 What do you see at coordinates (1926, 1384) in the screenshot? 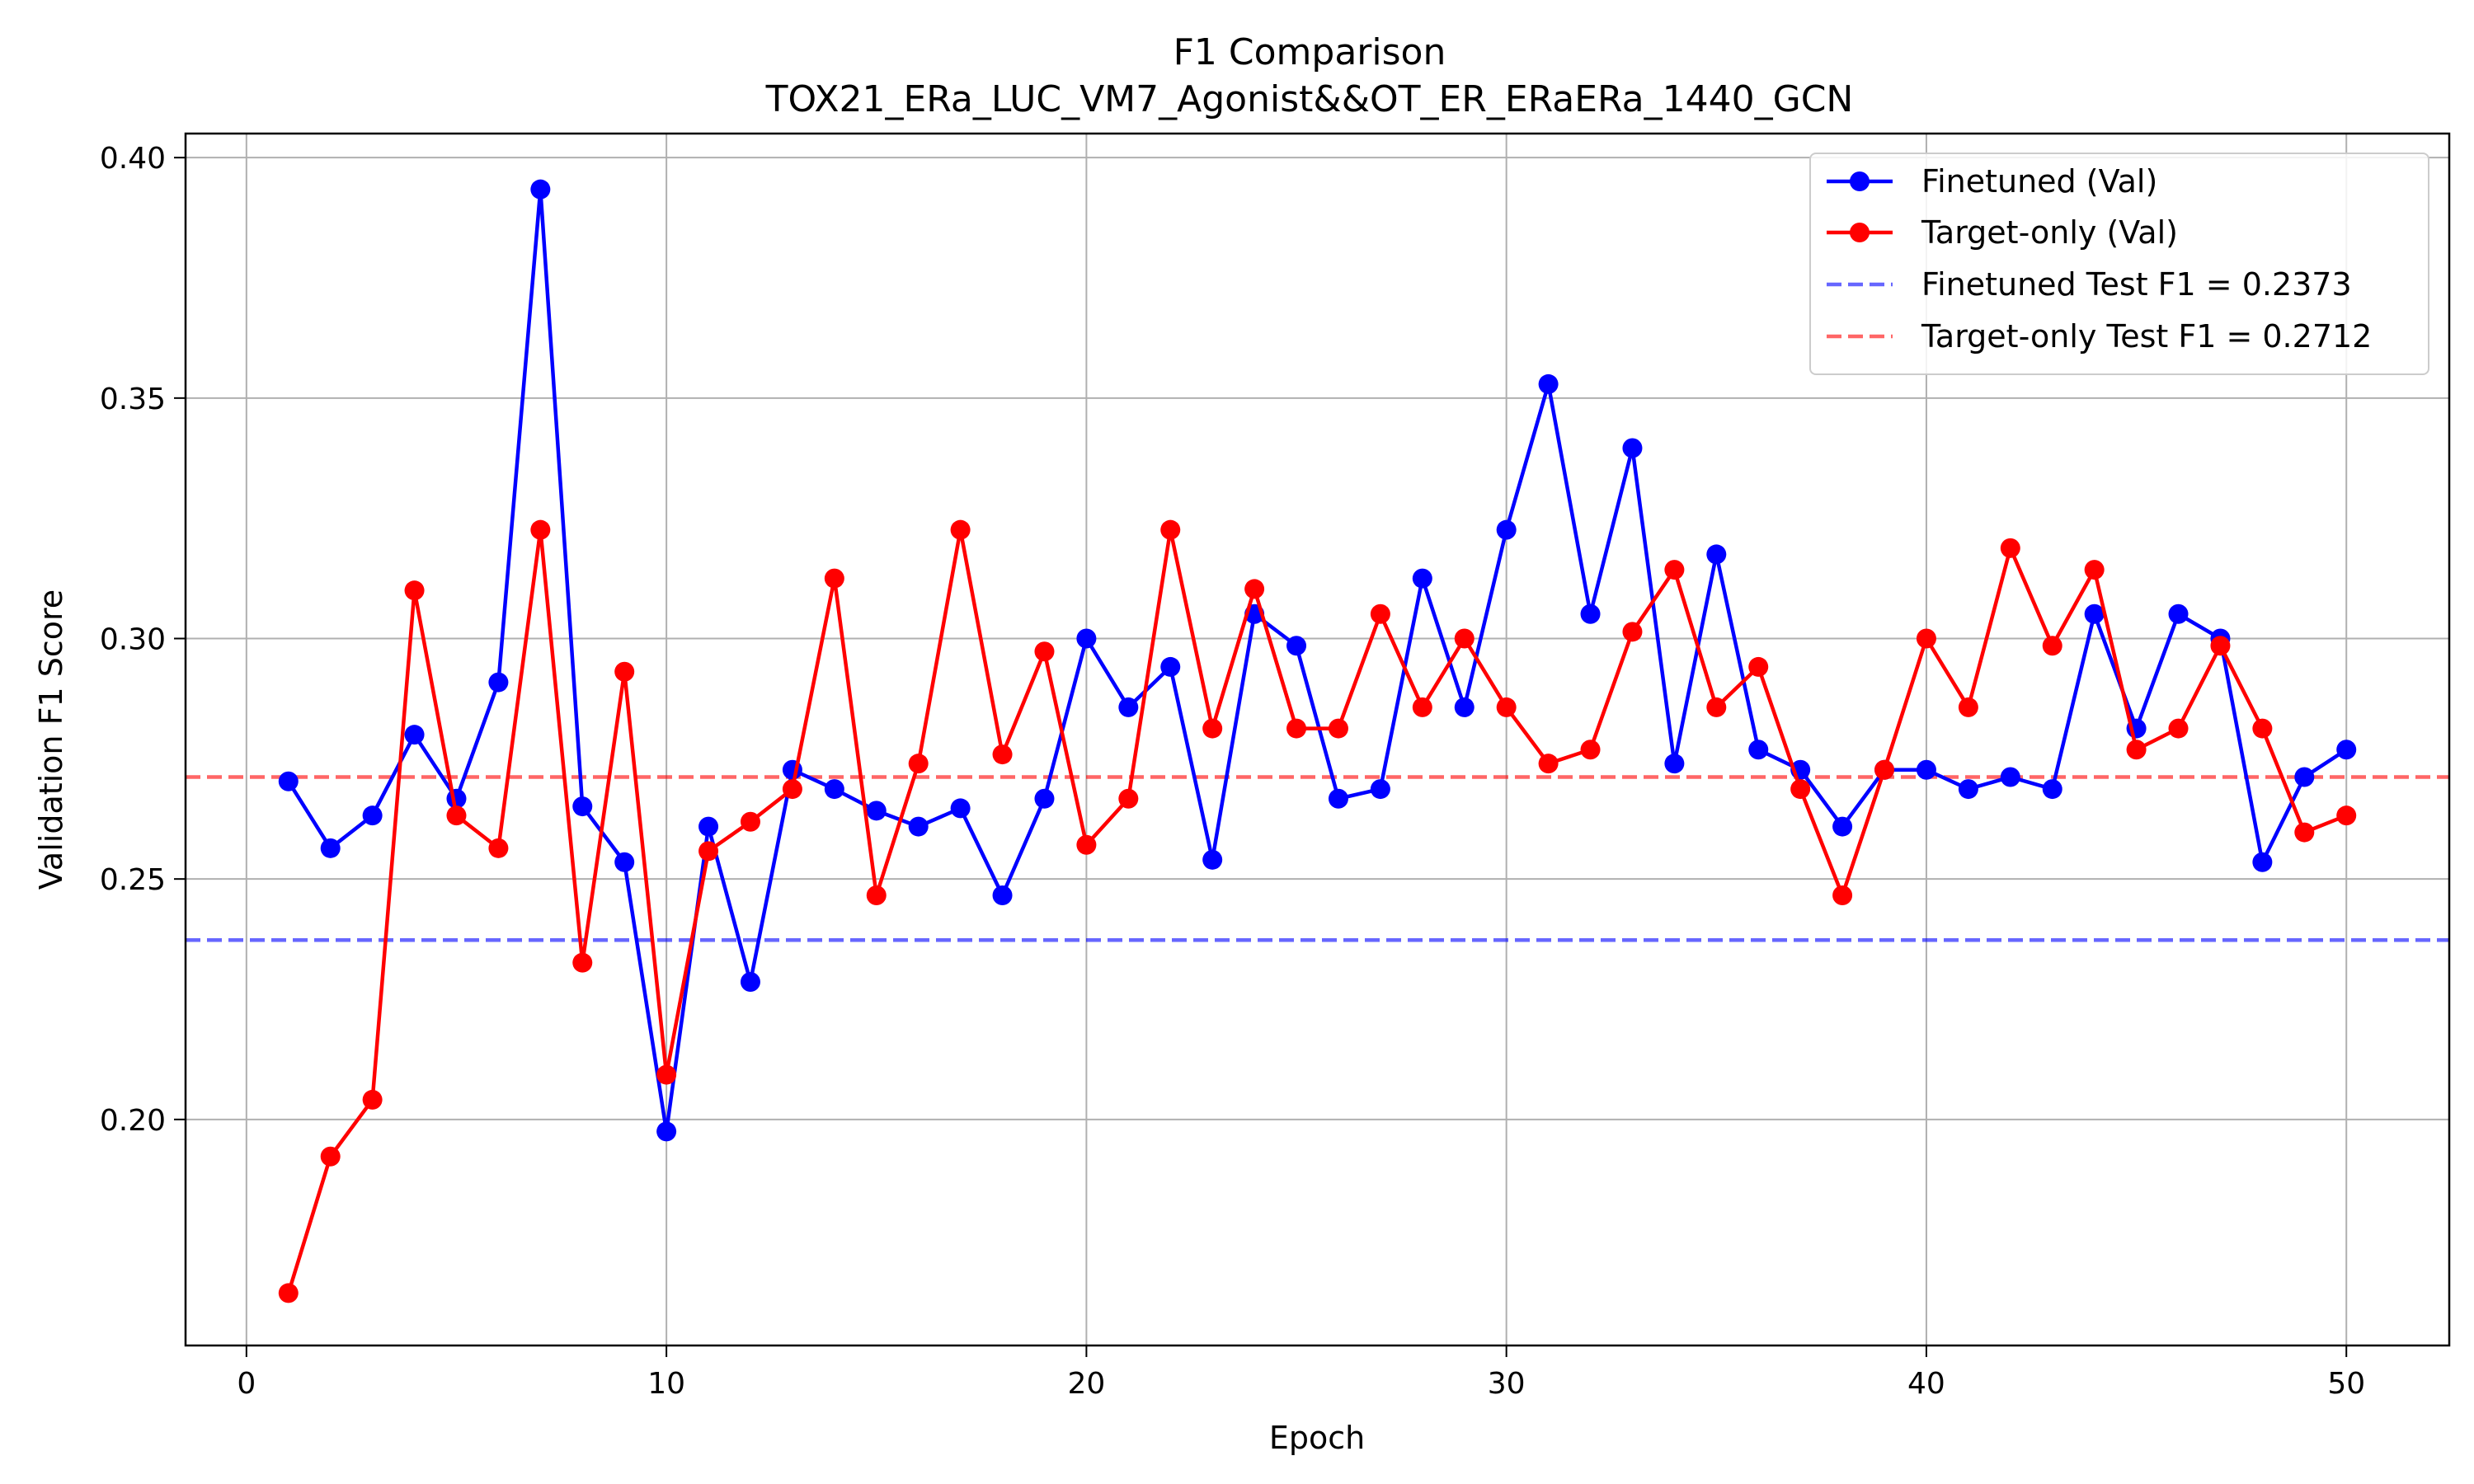
I see `x-tick-label: 40` at bounding box center [1926, 1384].